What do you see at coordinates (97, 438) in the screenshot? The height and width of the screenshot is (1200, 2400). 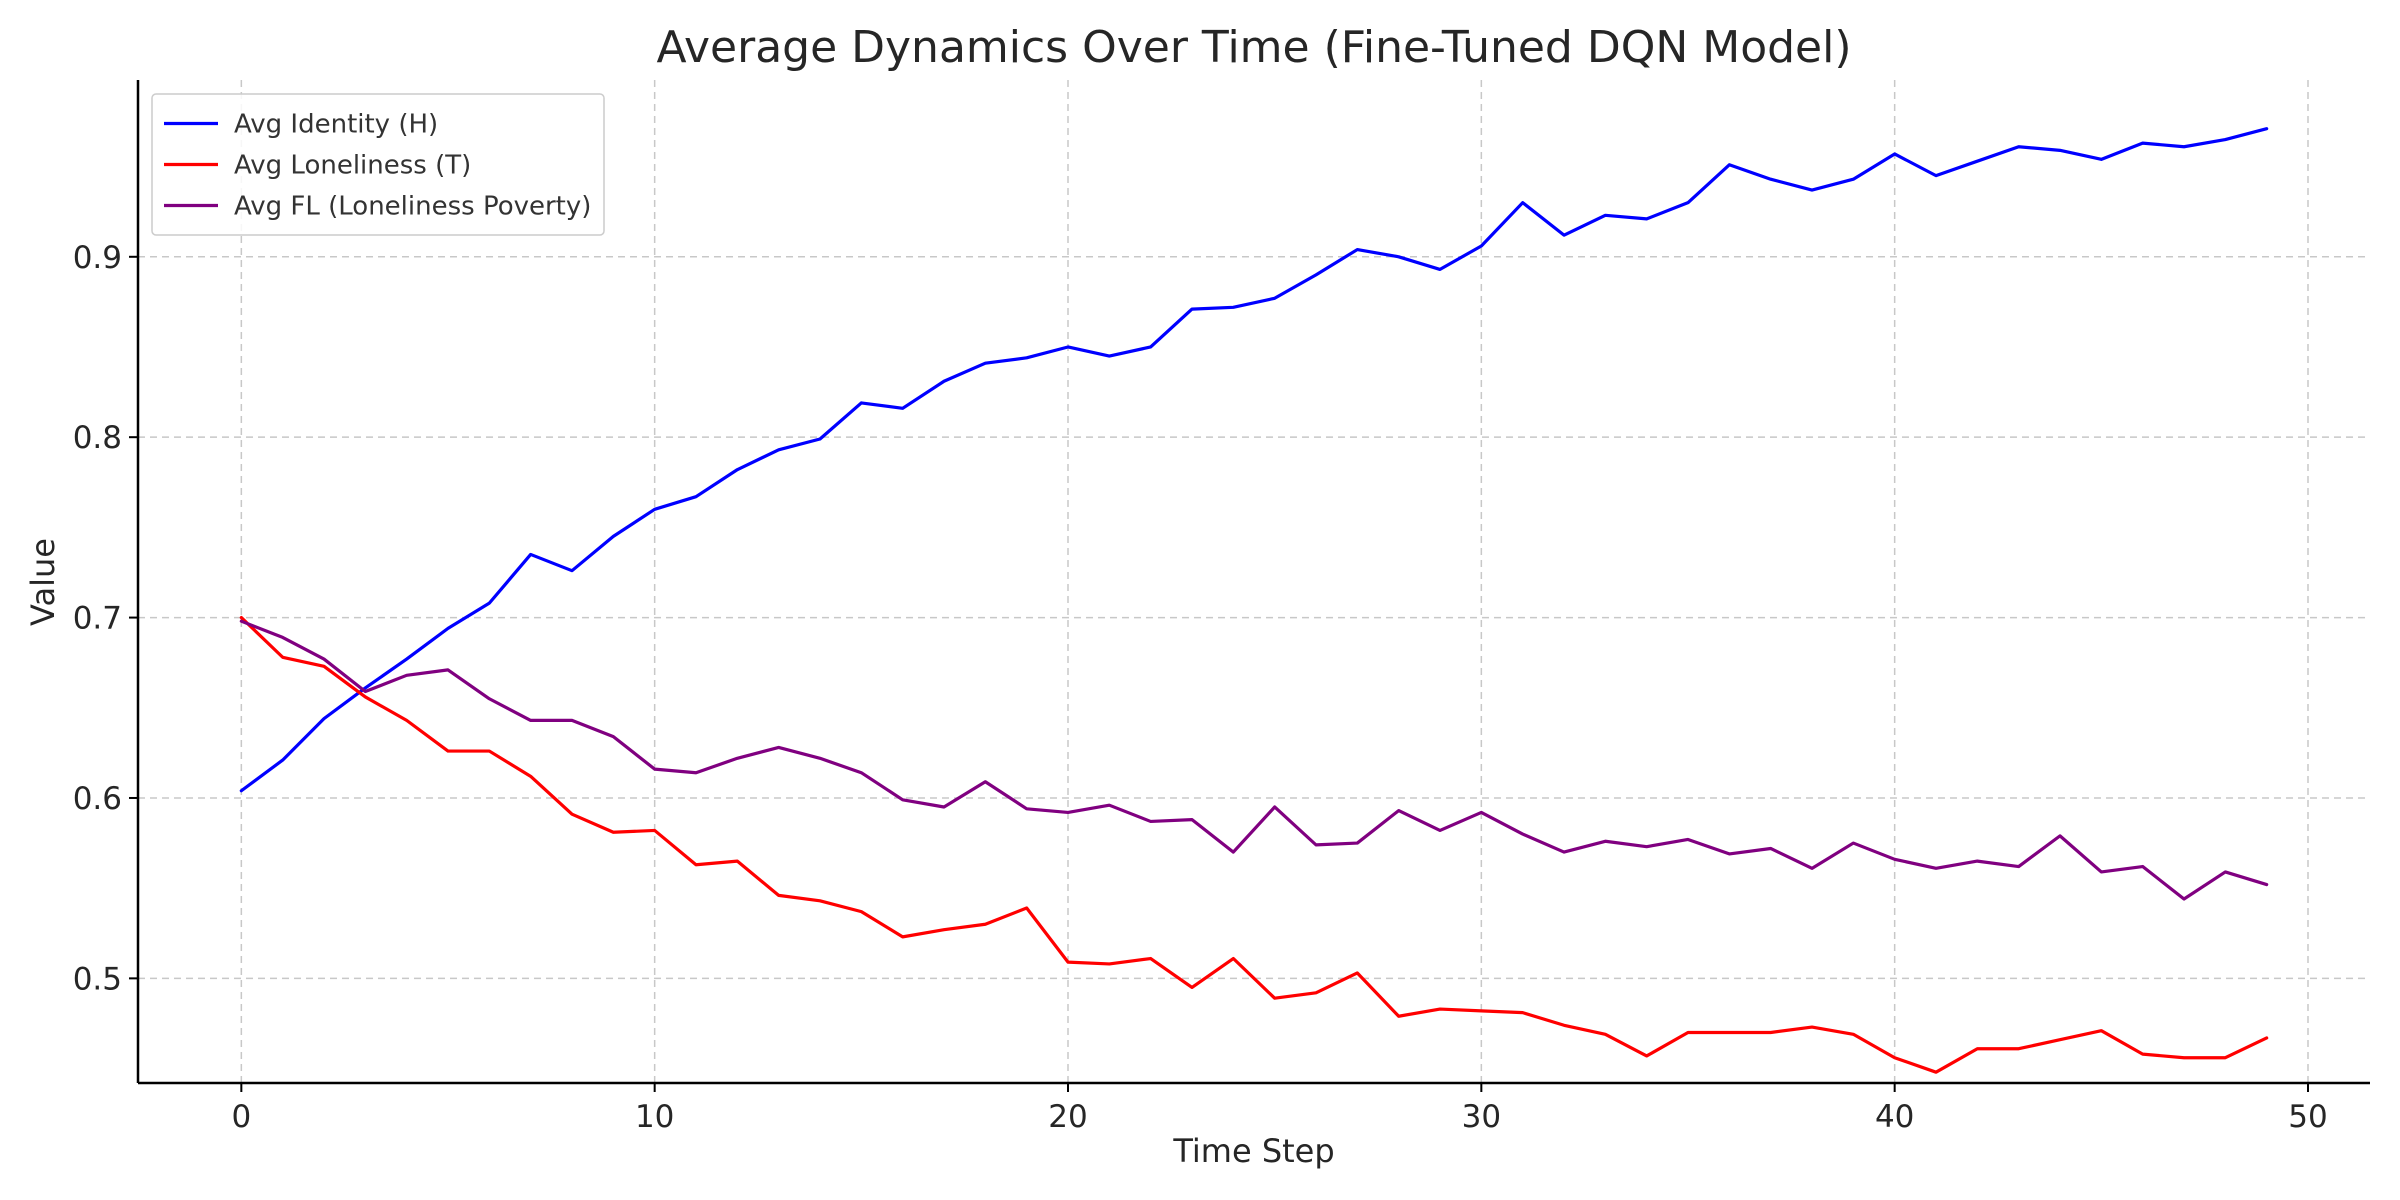 I see `y-tick-label: 0.8` at bounding box center [97, 438].